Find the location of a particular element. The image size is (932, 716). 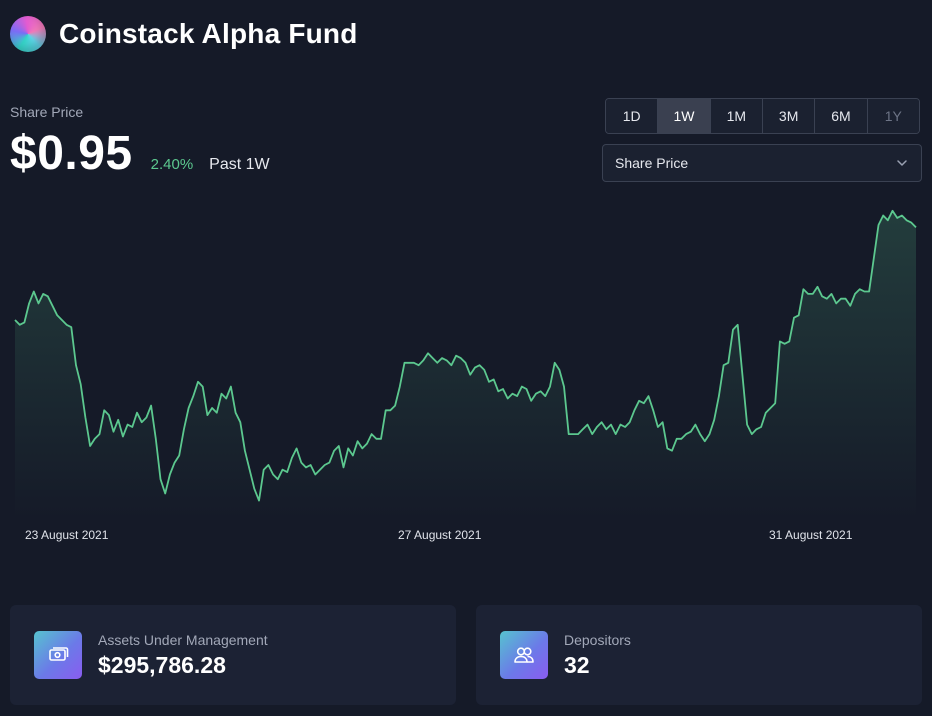

x-tick-label: 23 August 2021 is located at coordinates (67, 535).